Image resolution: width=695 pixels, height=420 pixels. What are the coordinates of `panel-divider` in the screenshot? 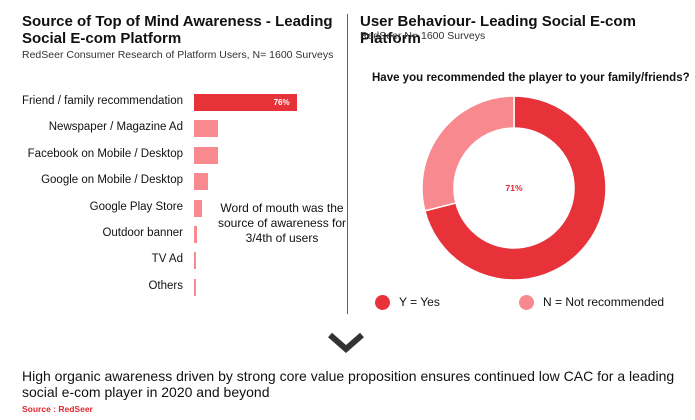 It's located at (347, 164).